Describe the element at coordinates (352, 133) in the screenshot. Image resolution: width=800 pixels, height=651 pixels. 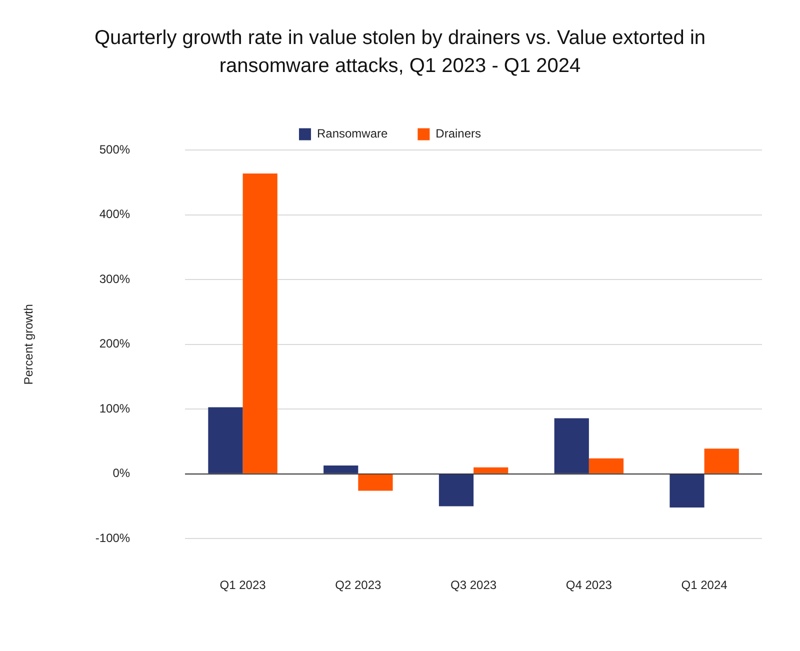
I see `legend-label: Ransomware` at that location.